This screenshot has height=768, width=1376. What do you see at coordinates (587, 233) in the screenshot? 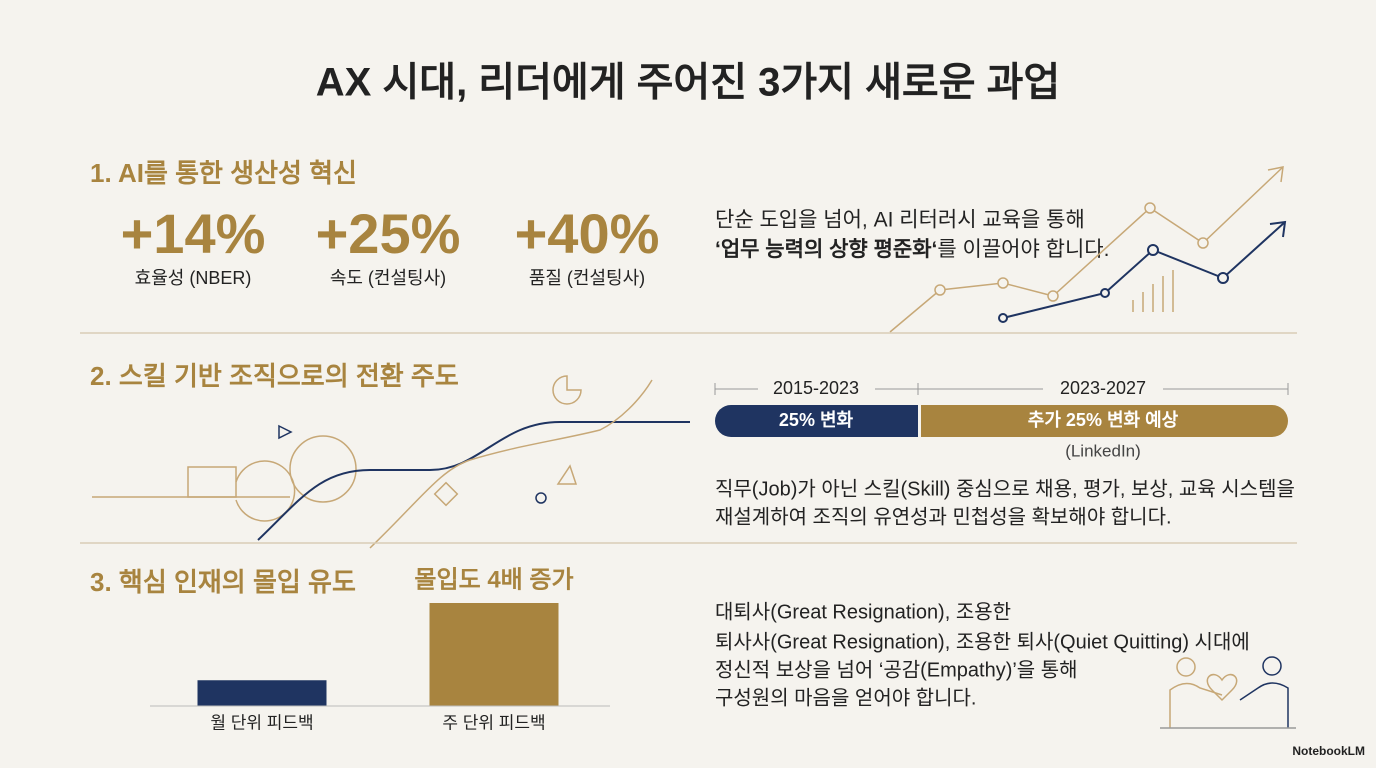
I see `stat-value: +40%` at bounding box center [587, 233].